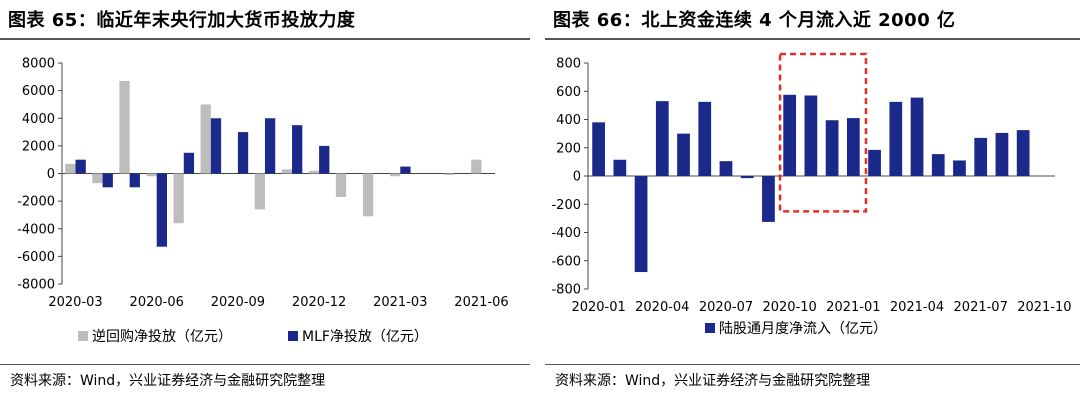 This screenshot has height=406, width=1080. Describe the element at coordinates (981, 307) in the screenshot. I see `x-tick-label: 2021-07` at that location.